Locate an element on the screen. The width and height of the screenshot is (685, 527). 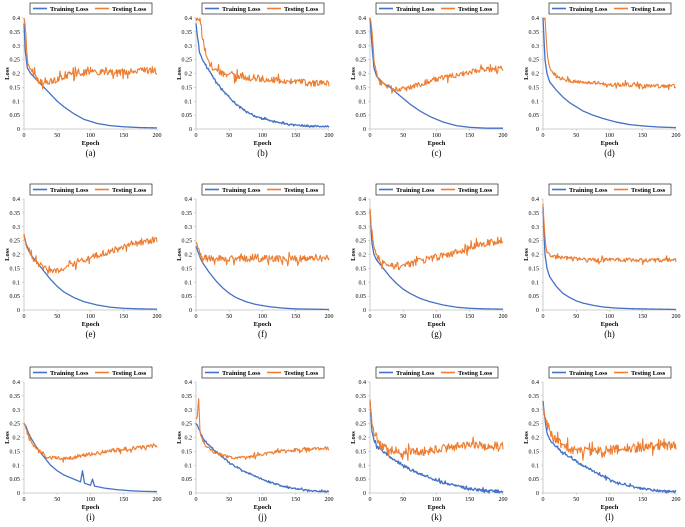
panel-label: (c) is located at coordinates (437, 153).